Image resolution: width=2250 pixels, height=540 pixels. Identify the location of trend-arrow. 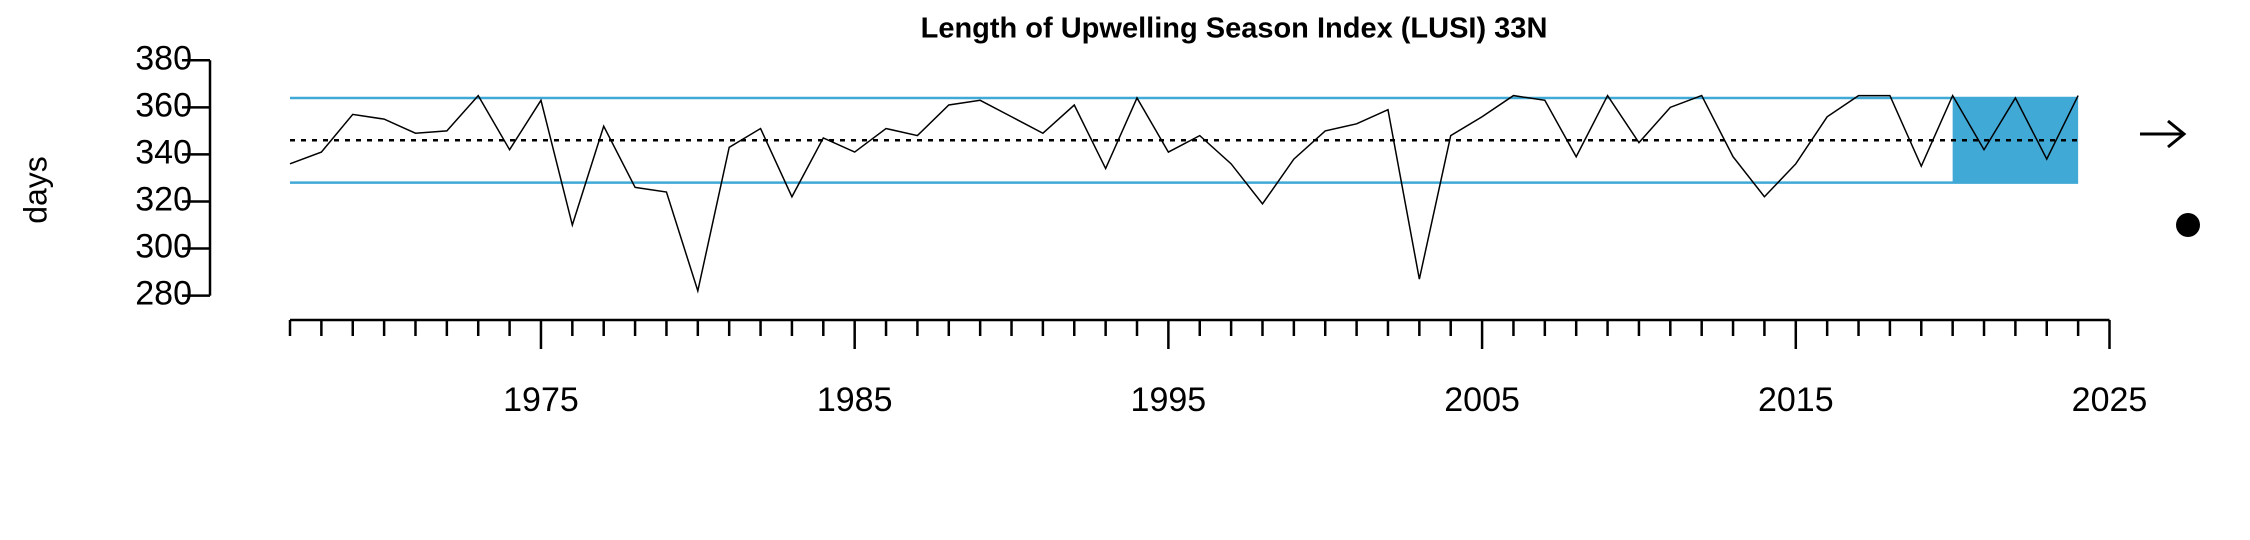
(2163, 134).